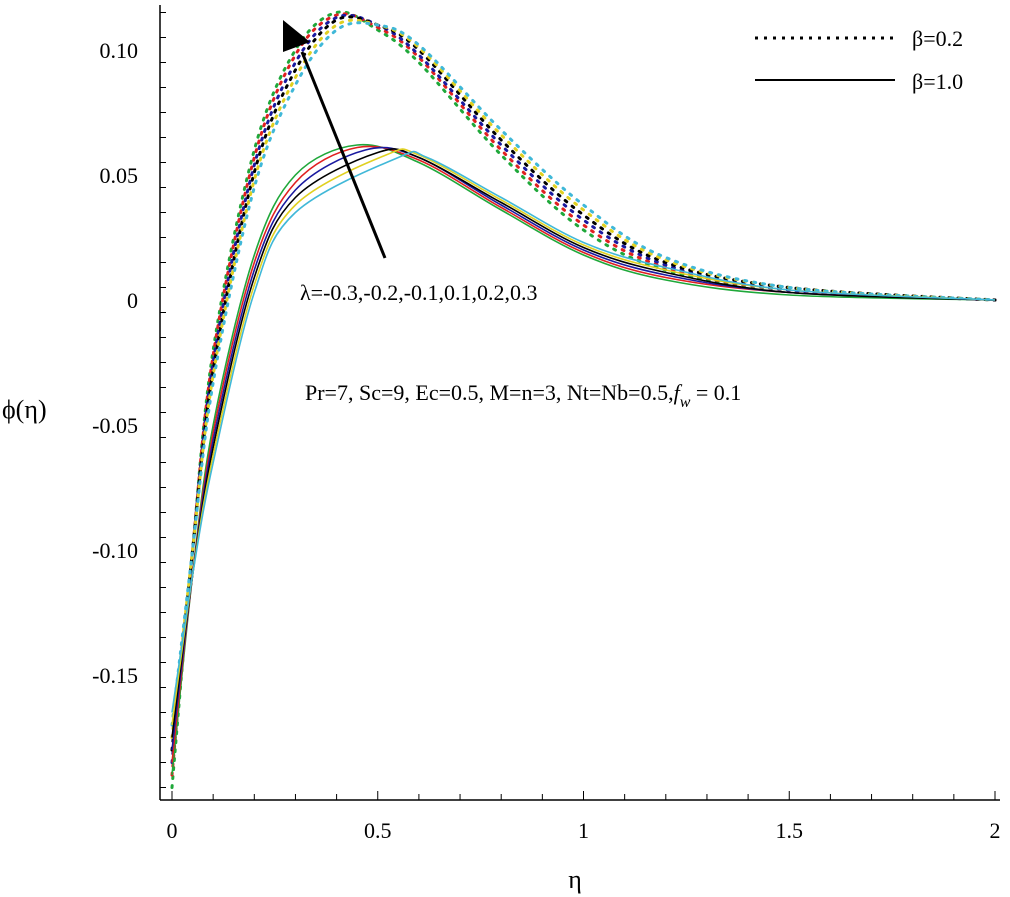  What do you see at coordinates (115, 550) in the screenshot?
I see `y-tick-label: -0.10` at bounding box center [115, 550].